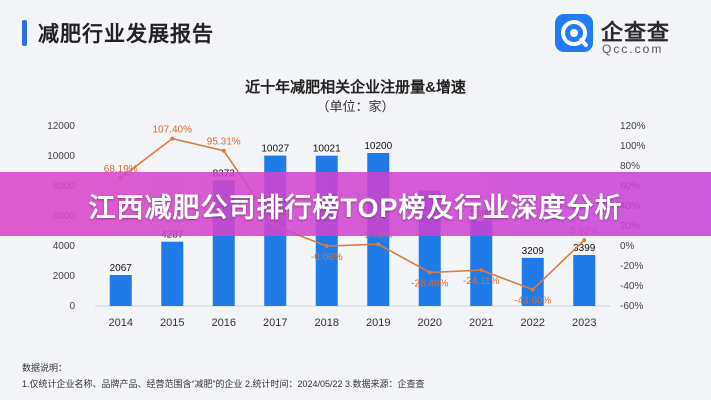  I want to click on bar-value-label: 10027, so click(275, 149).